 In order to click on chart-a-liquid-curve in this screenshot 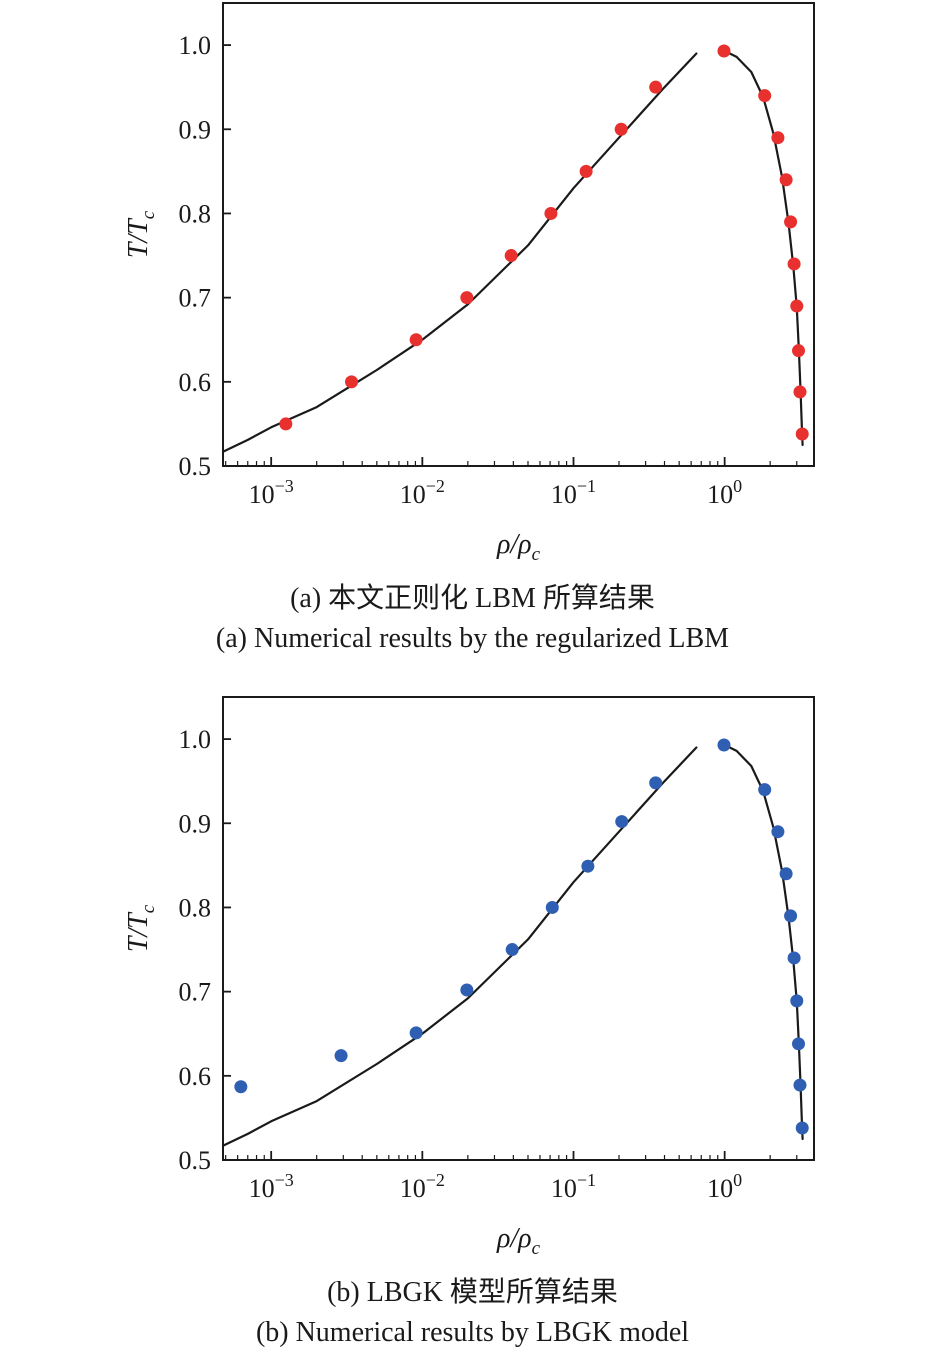, I will do `click(763, 248)`.